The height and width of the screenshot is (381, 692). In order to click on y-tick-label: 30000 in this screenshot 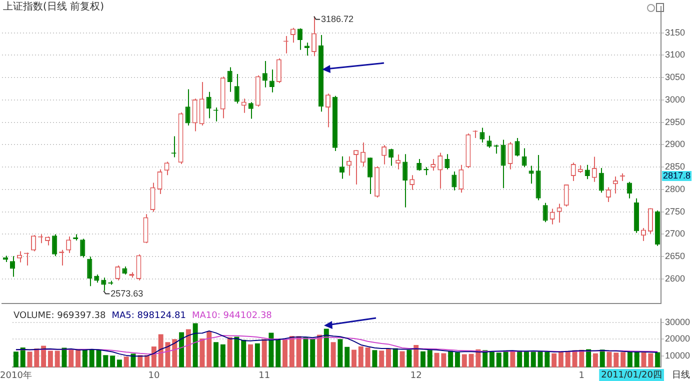, I will do `click(677, 321)`.